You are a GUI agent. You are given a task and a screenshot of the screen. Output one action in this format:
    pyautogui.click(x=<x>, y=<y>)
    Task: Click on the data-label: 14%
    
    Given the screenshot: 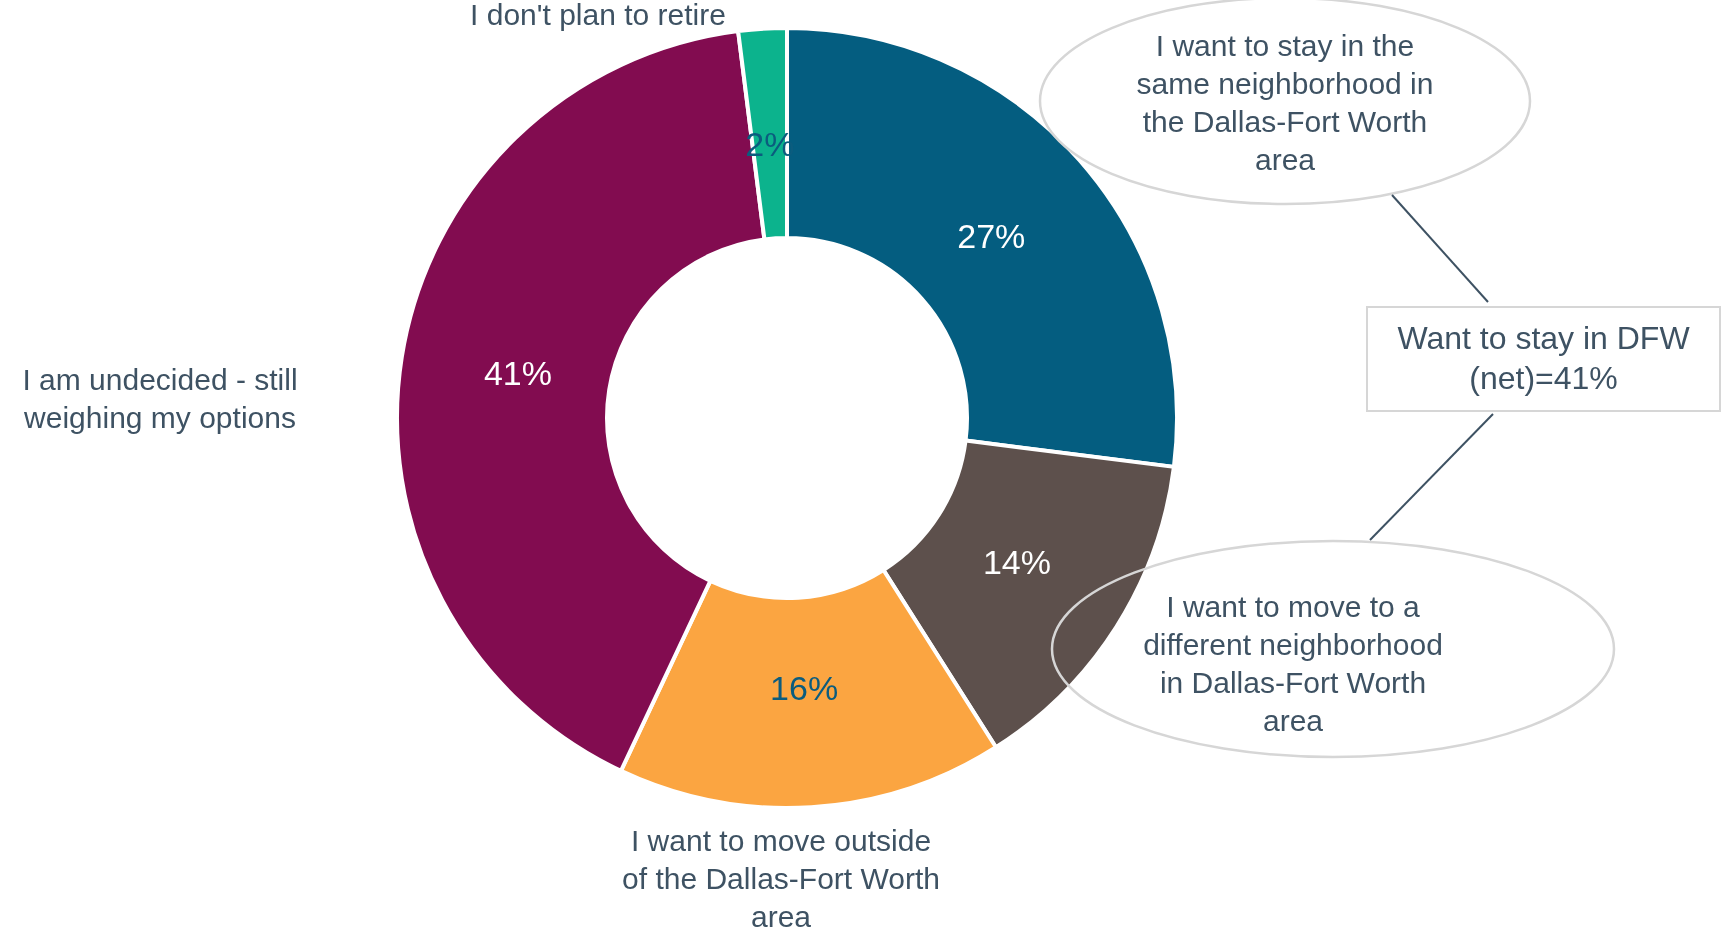 What is the action you would take?
    pyautogui.click(x=1017, y=561)
    